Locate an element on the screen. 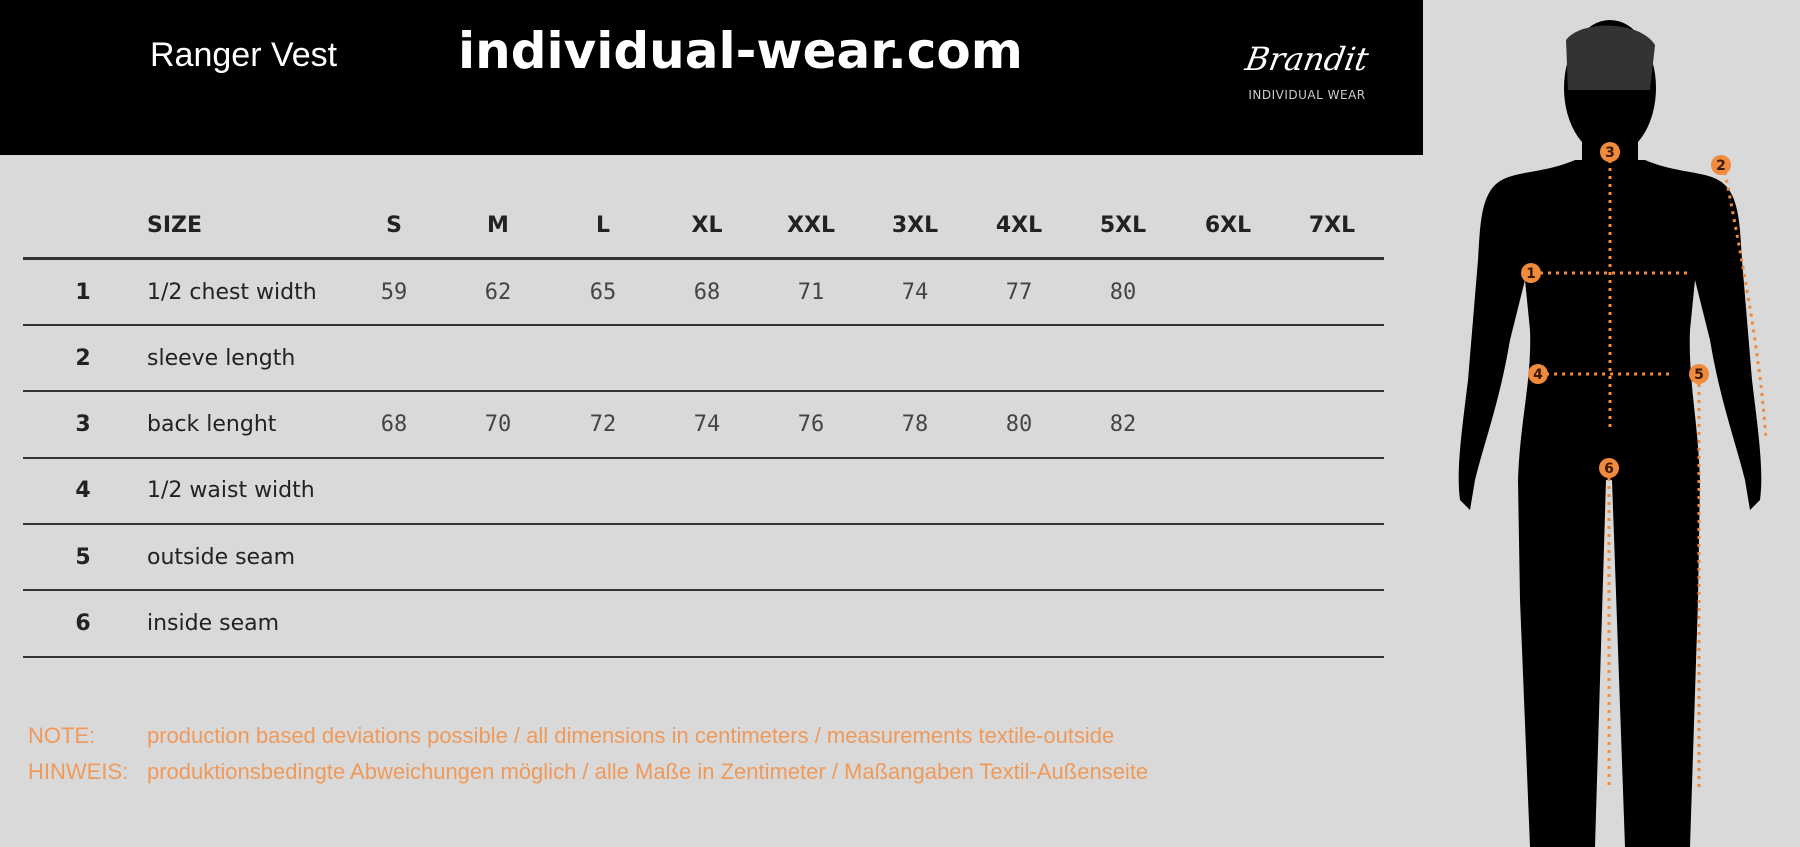  size-column-header: 5XL is located at coordinates (1123, 225).